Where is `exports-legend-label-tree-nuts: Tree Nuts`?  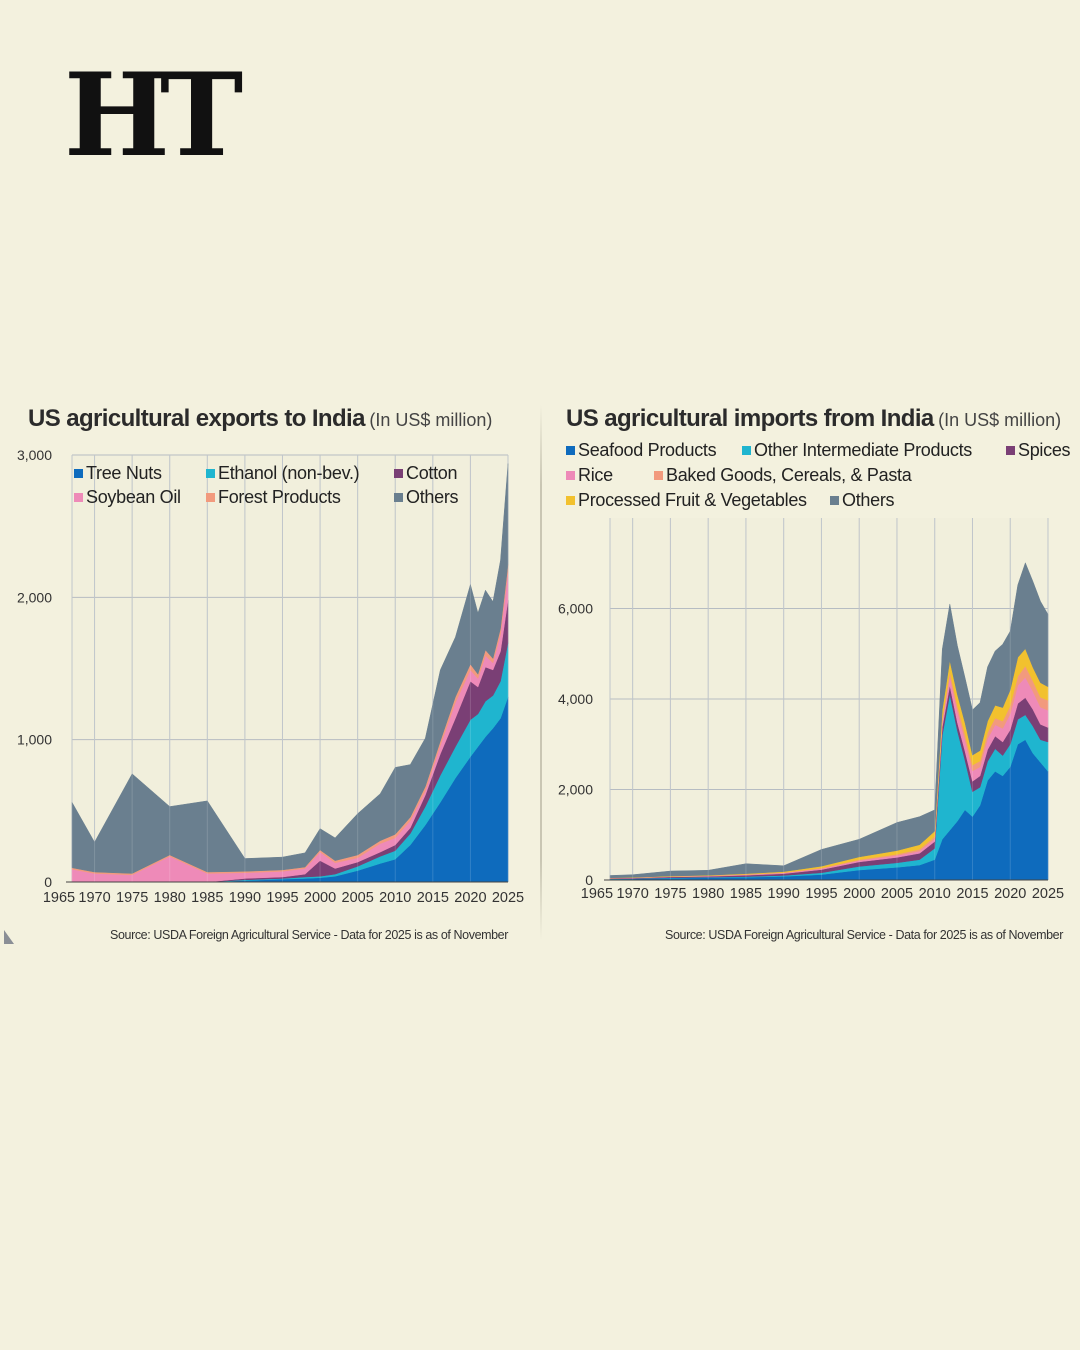
exports-legend-label-tree-nuts: Tree Nuts is located at coordinates (124, 473).